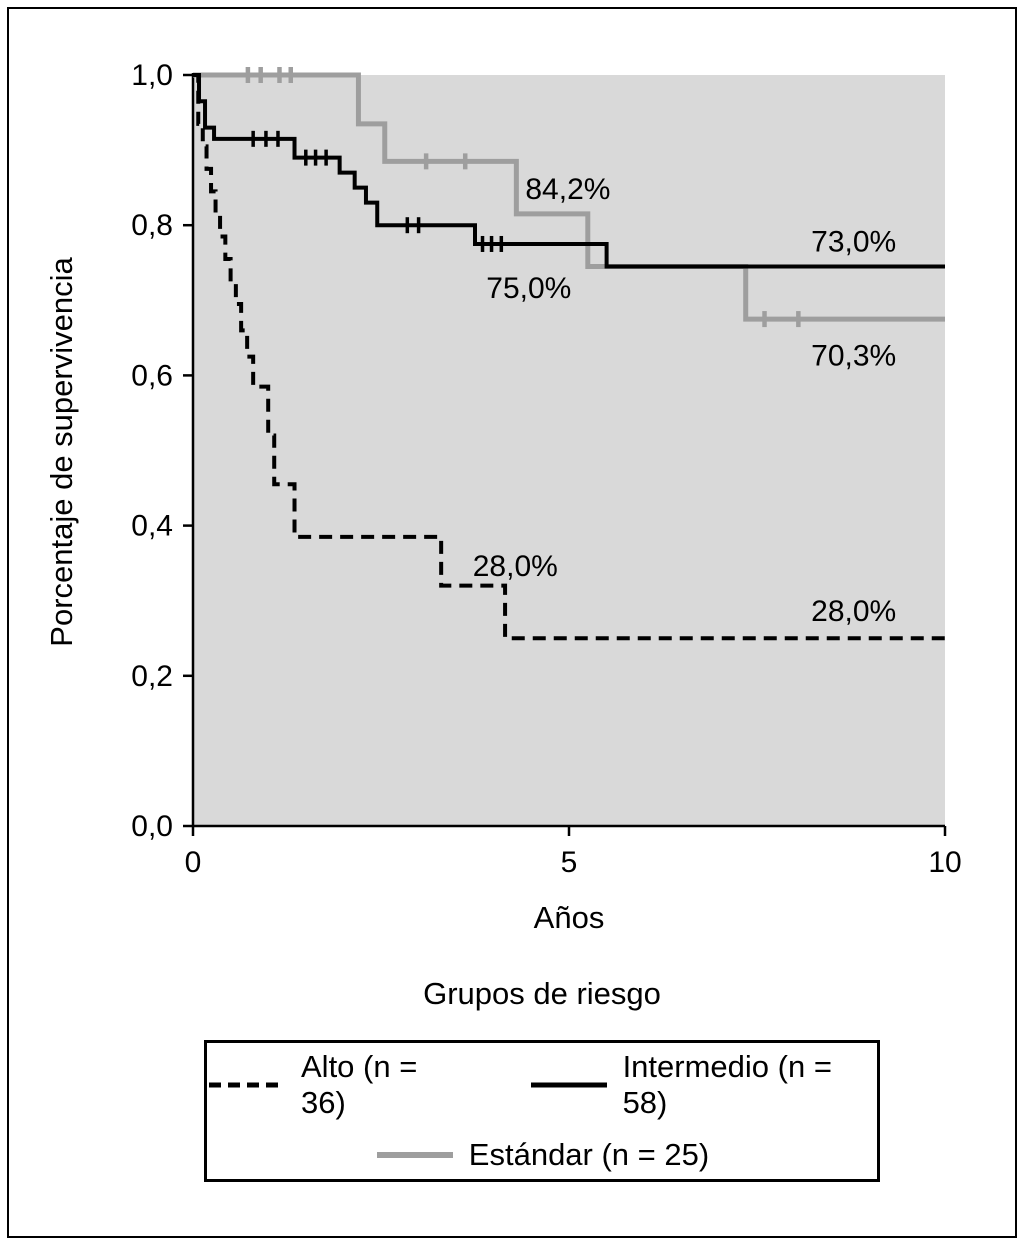  What do you see at coordinates (359, 1084) in the screenshot?
I see `legend-label-alto: Alto (n = 36)` at bounding box center [359, 1084].